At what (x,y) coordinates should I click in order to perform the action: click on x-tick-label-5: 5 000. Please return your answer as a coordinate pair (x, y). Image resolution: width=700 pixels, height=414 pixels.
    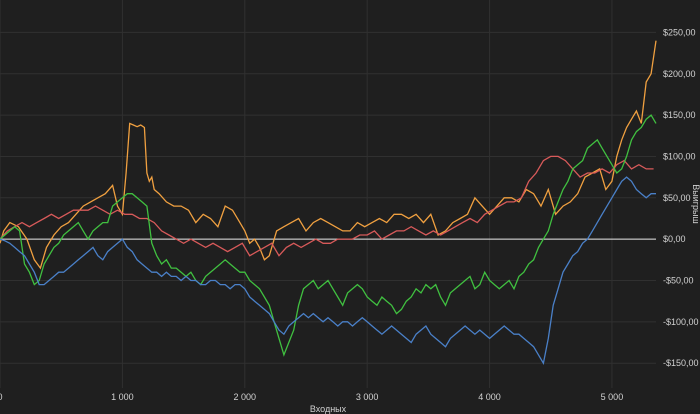
    Looking at the image, I should click on (612, 397).